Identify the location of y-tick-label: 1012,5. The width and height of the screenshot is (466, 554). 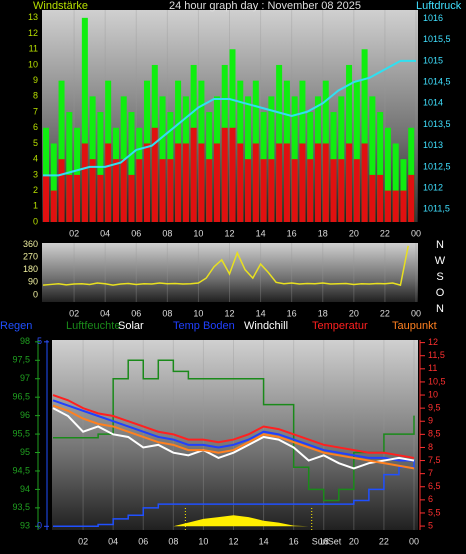
(437, 166).